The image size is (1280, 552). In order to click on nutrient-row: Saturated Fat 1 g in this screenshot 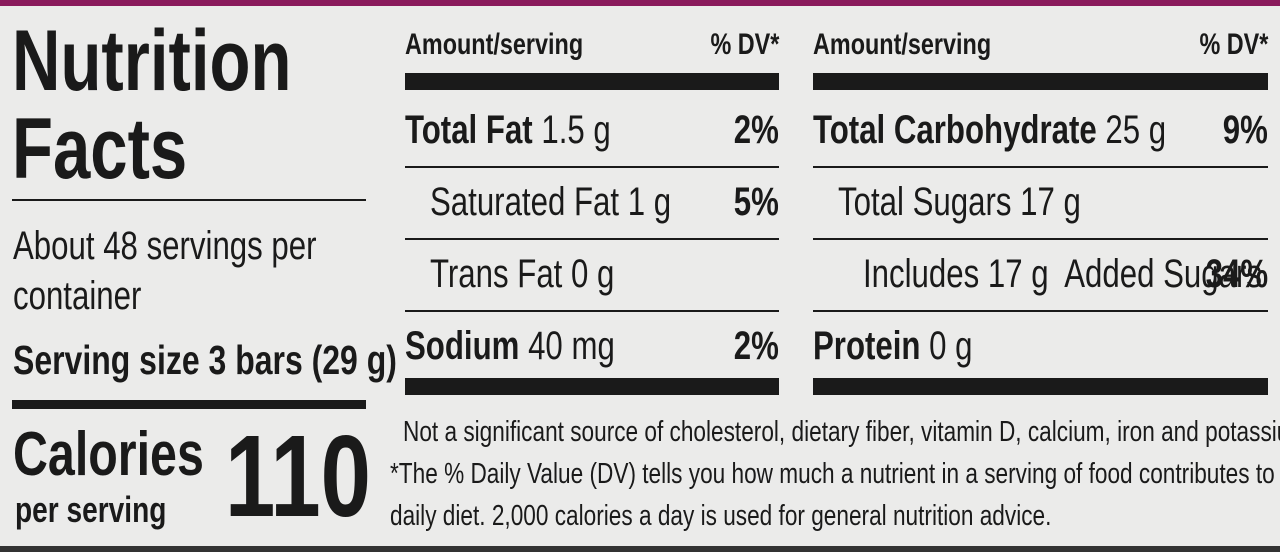, I will do `click(550, 202)`.